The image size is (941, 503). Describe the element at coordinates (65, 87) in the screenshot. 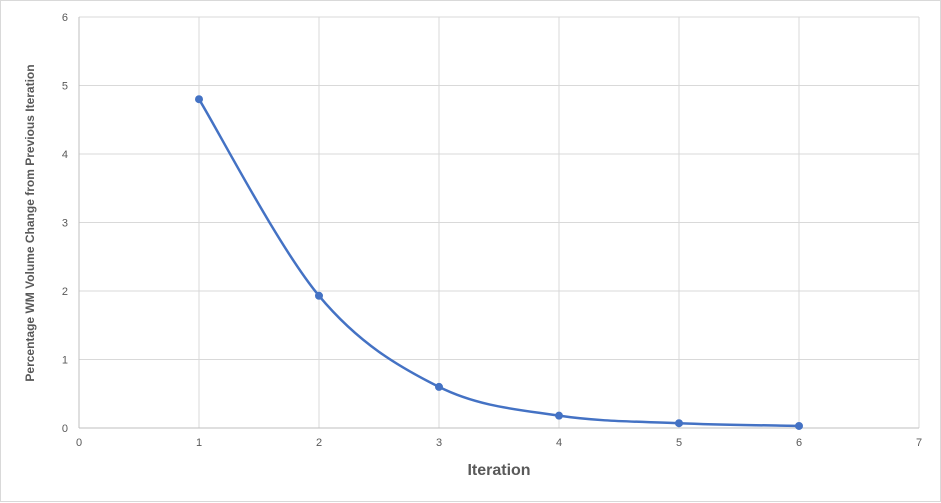

I see `y-tick-label: 5` at that location.